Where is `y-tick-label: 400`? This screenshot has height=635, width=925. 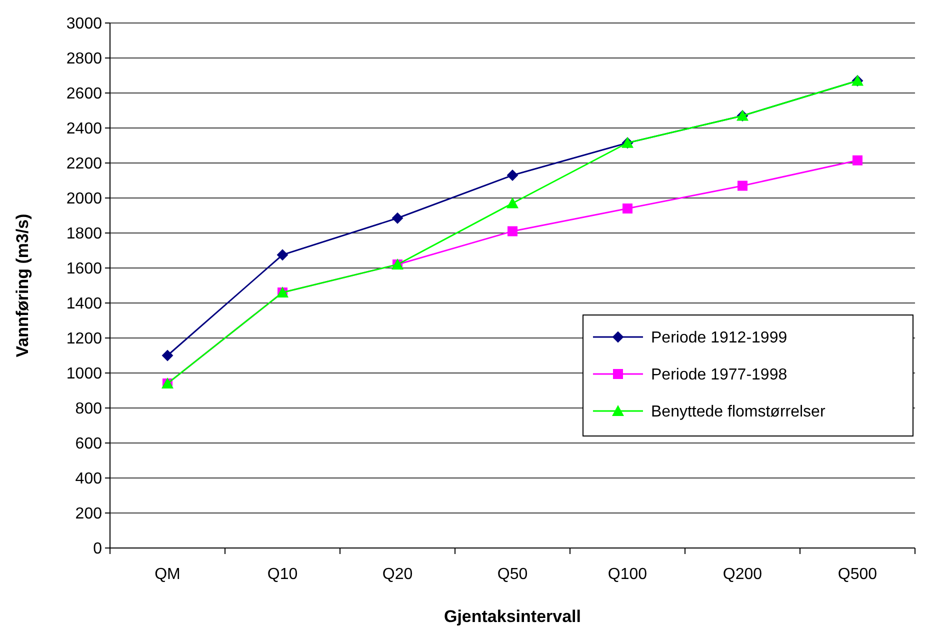 y-tick-label: 400 is located at coordinates (88, 479).